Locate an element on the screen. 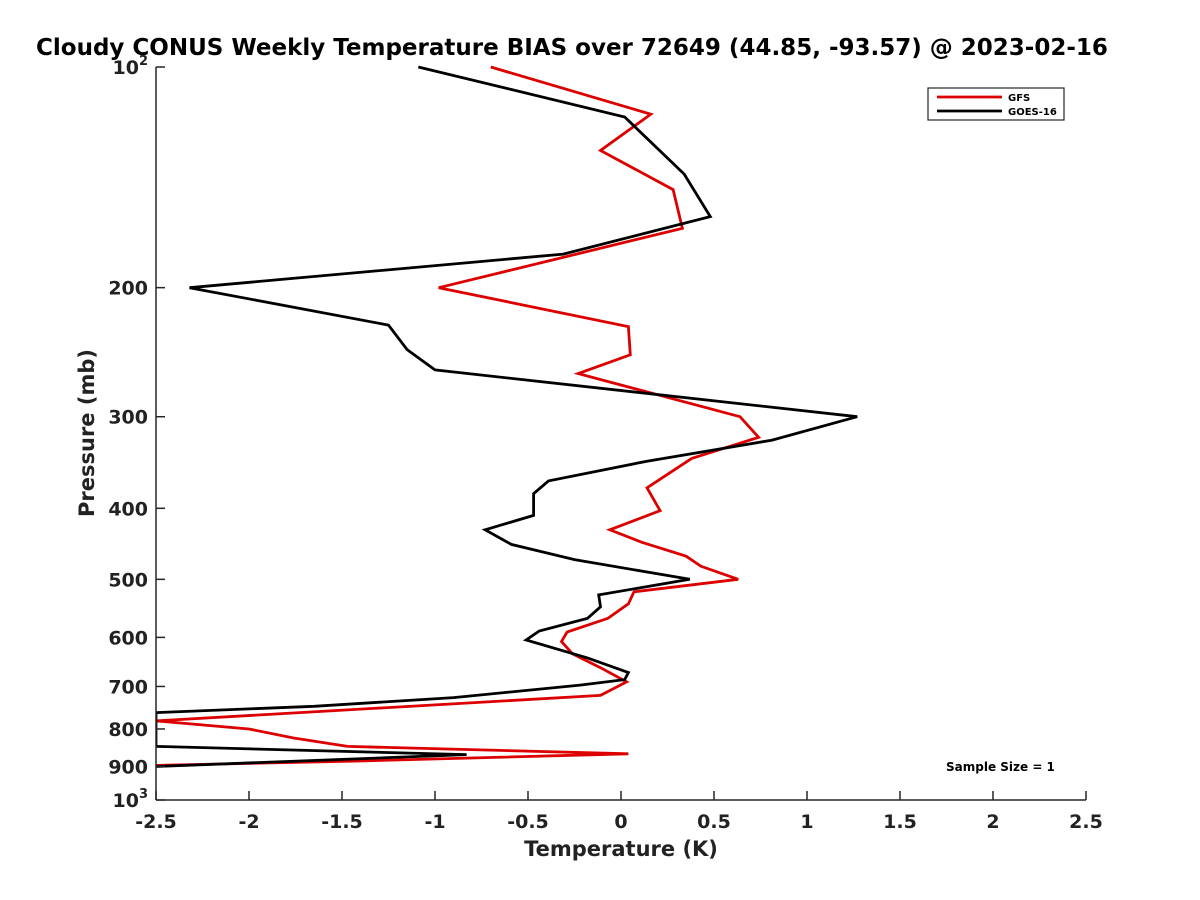 The width and height of the screenshot is (1200, 900). y-axis-title: Pressure (mb) is located at coordinates (87, 433).